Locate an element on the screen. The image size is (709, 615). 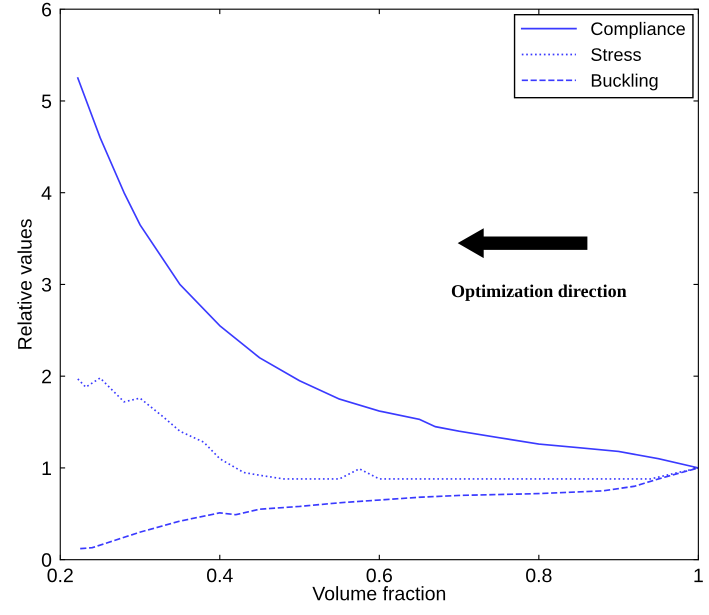
x-tick-label: 0.4 is located at coordinates (220, 575).